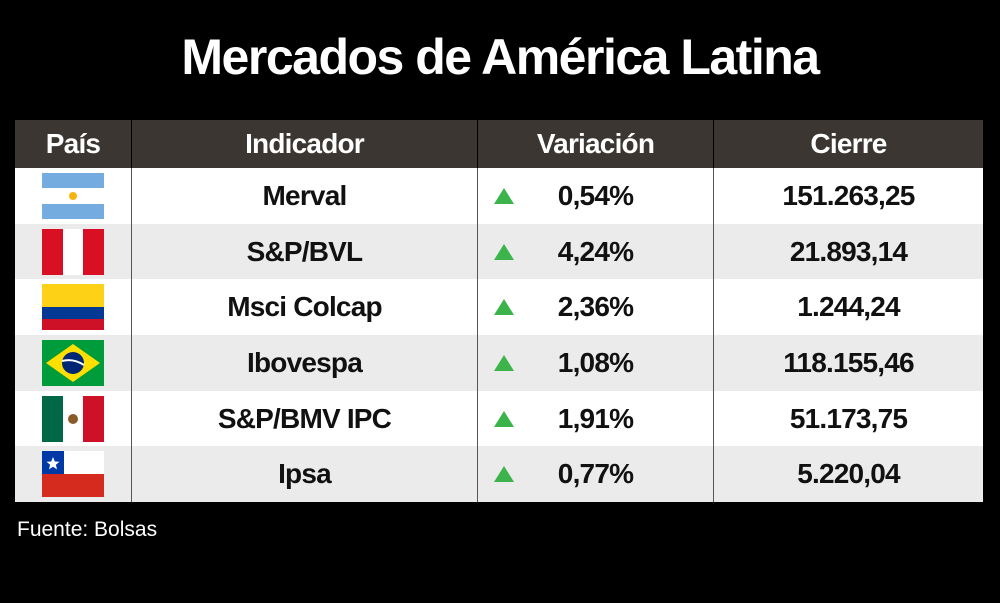  What do you see at coordinates (304, 144) in the screenshot?
I see `header-cell: Indicador` at bounding box center [304, 144].